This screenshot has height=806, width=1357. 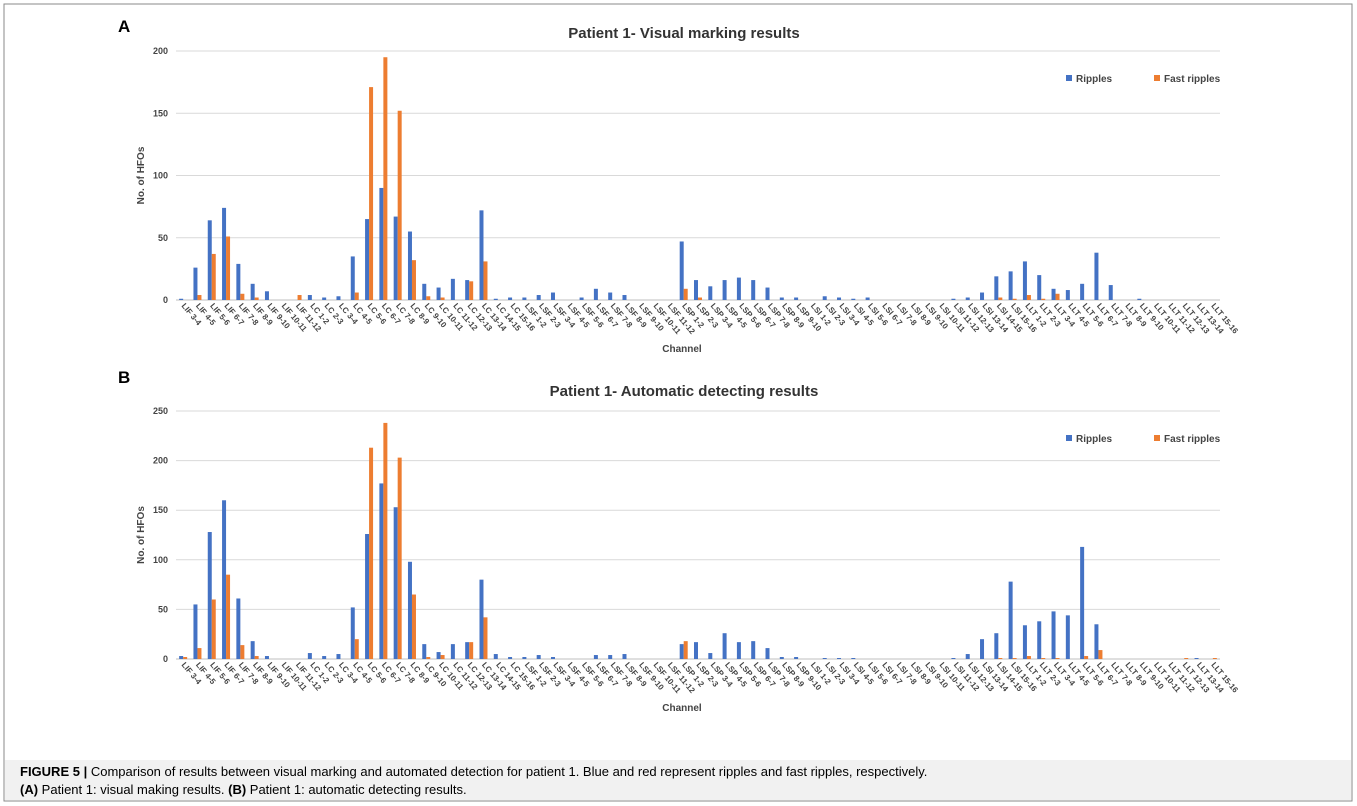 What do you see at coordinates (29, 789) in the screenshot?
I see `caption-a-label: (A)` at bounding box center [29, 789].